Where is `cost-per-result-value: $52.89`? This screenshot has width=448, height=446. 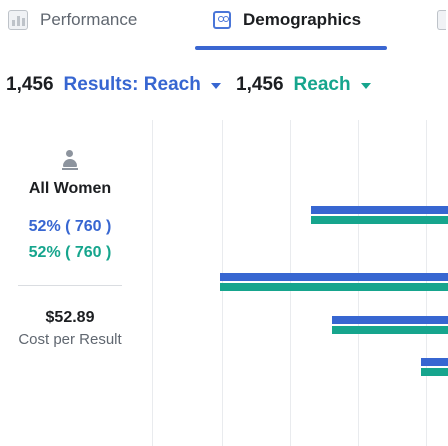
cost-per-result-value: $52.89 is located at coordinates (70, 317).